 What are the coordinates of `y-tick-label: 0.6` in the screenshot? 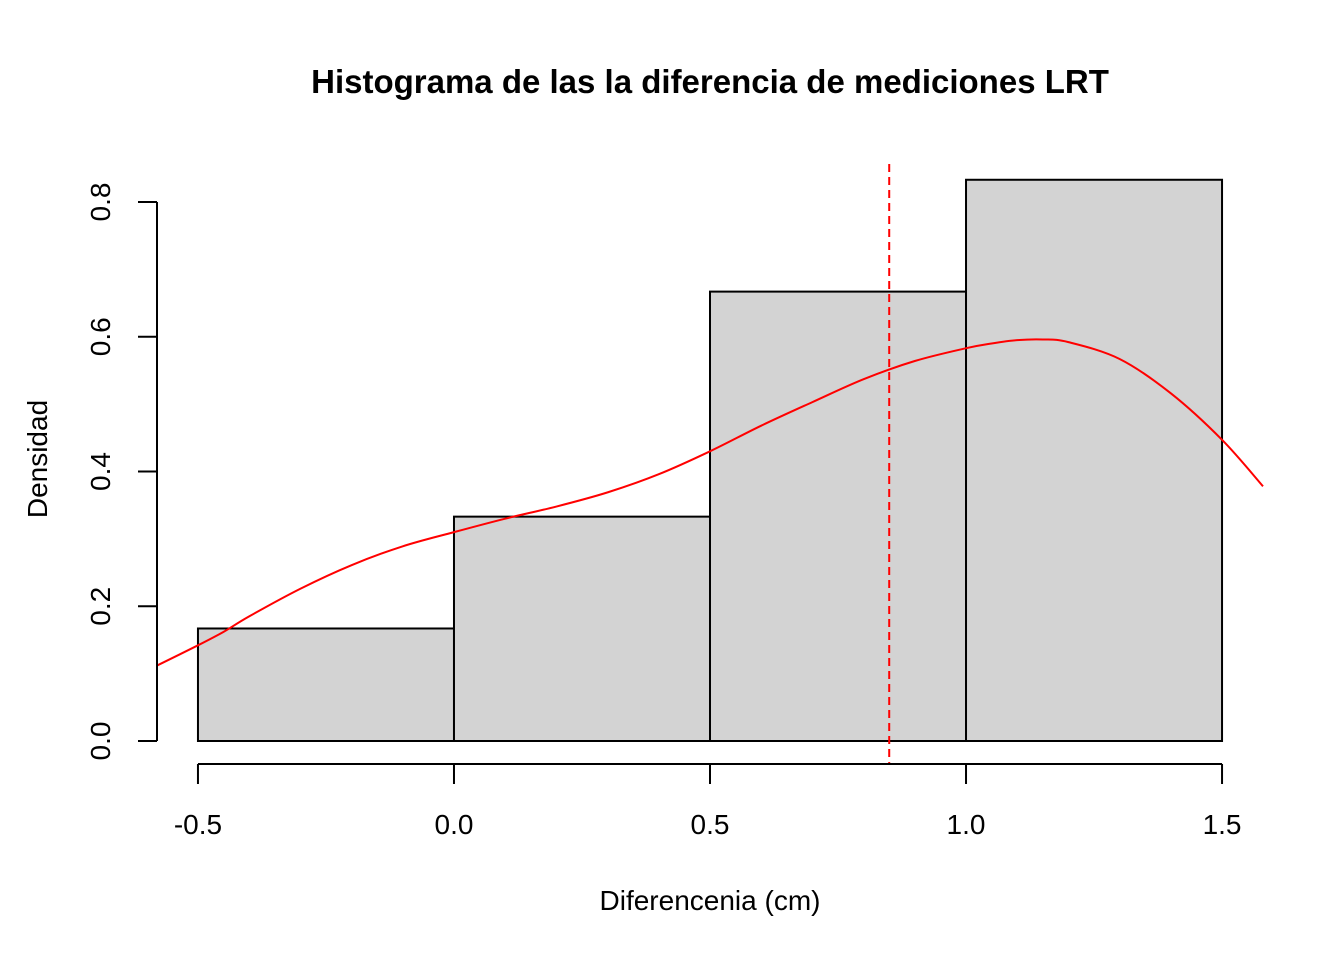 It's located at (100, 336).